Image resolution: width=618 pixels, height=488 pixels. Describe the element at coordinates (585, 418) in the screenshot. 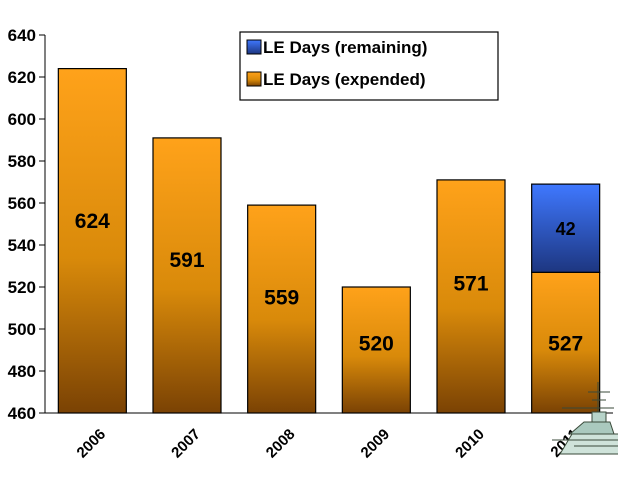

I see `ship-icon` at that location.